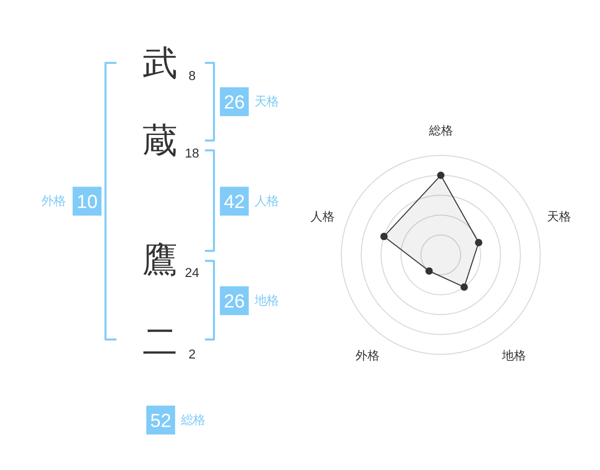  What do you see at coordinates (322, 216) in the screenshot?
I see `spoke-label: 人格` at bounding box center [322, 216].